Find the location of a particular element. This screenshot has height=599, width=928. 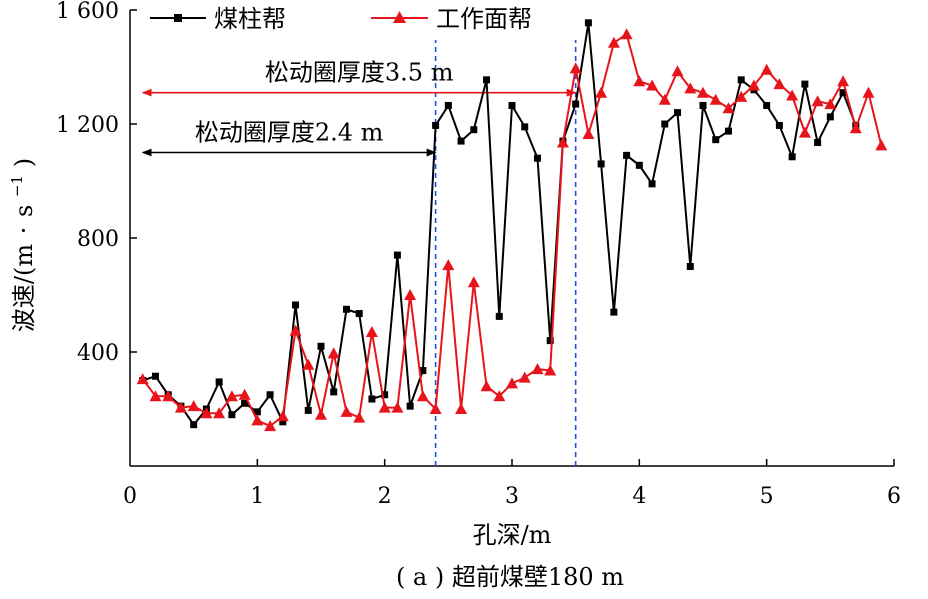

x-tick-label: 1 is located at coordinates (257, 496).